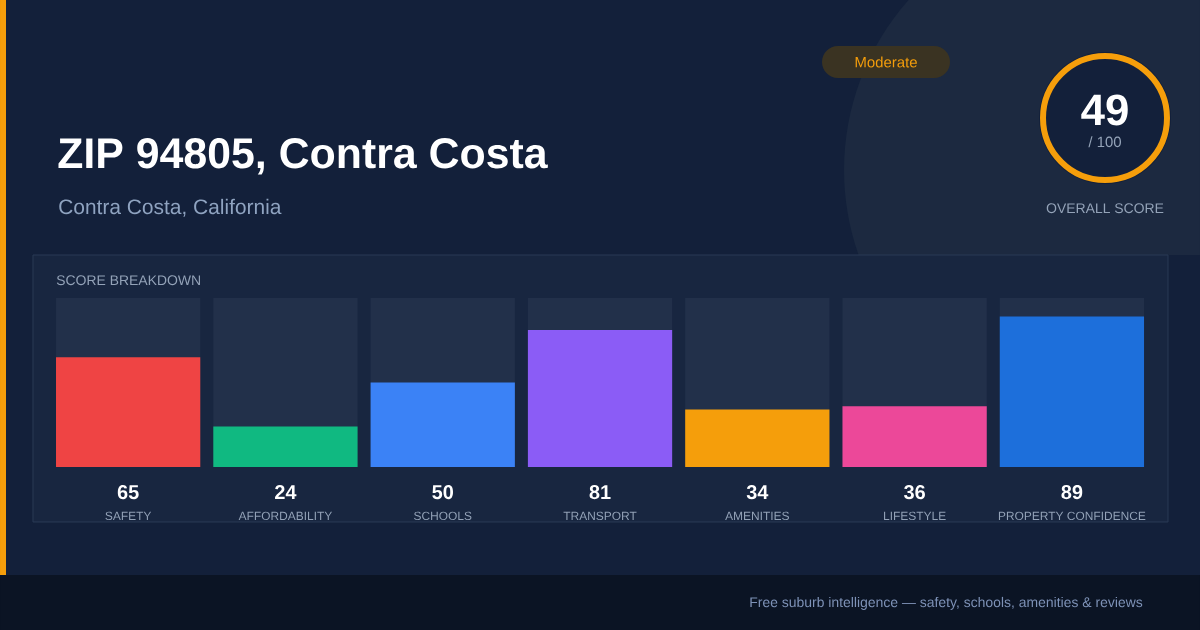  What do you see at coordinates (443, 516) in the screenshot?
I see `x-tick-label: SCHOOLS` at bounding box center [443, 516].